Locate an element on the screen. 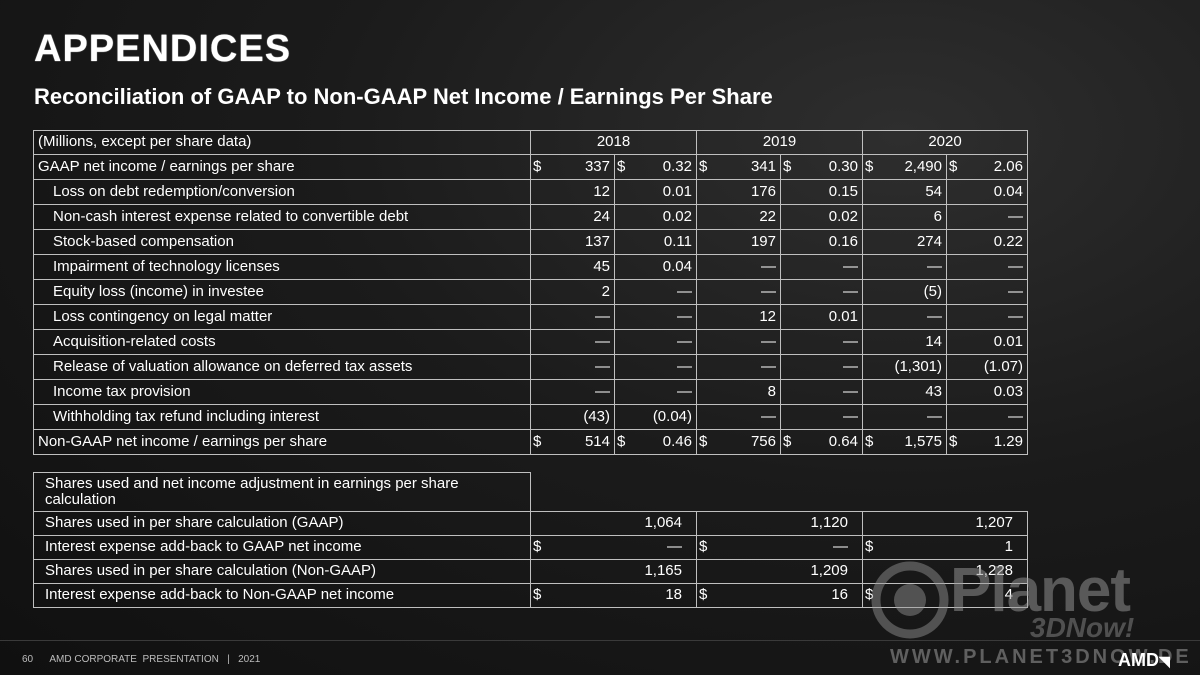 This screenshot has height=675, width=1200. footer-divider is located at coordinates (600, 640).